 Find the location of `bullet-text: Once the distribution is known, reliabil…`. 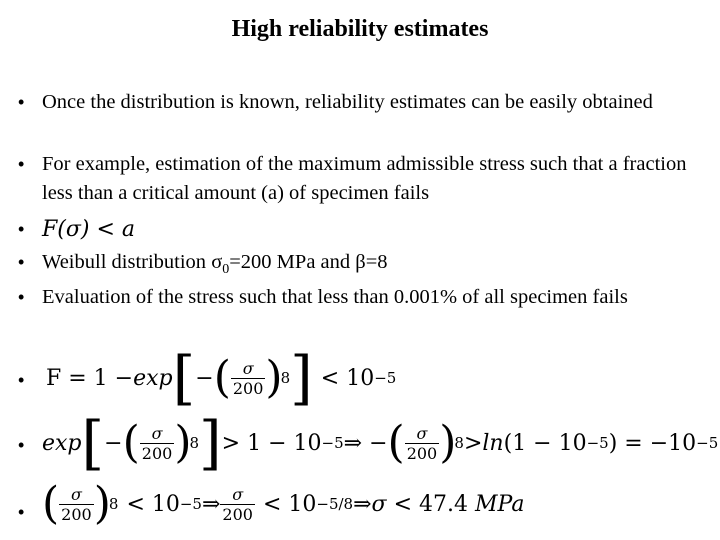

bullet-text: Once the distribution is known, reliabil… is located at coordinates (347, 102).